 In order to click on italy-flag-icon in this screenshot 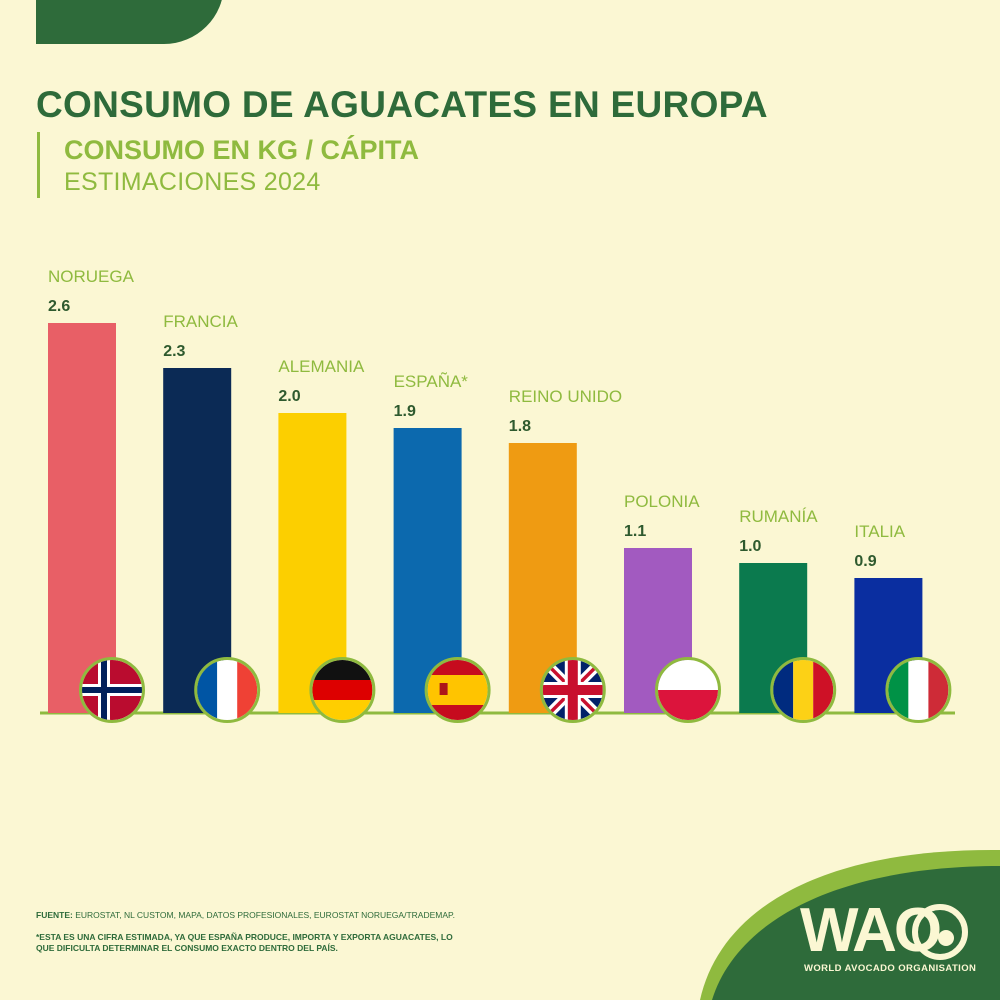, I will do `click(918, 690)`.